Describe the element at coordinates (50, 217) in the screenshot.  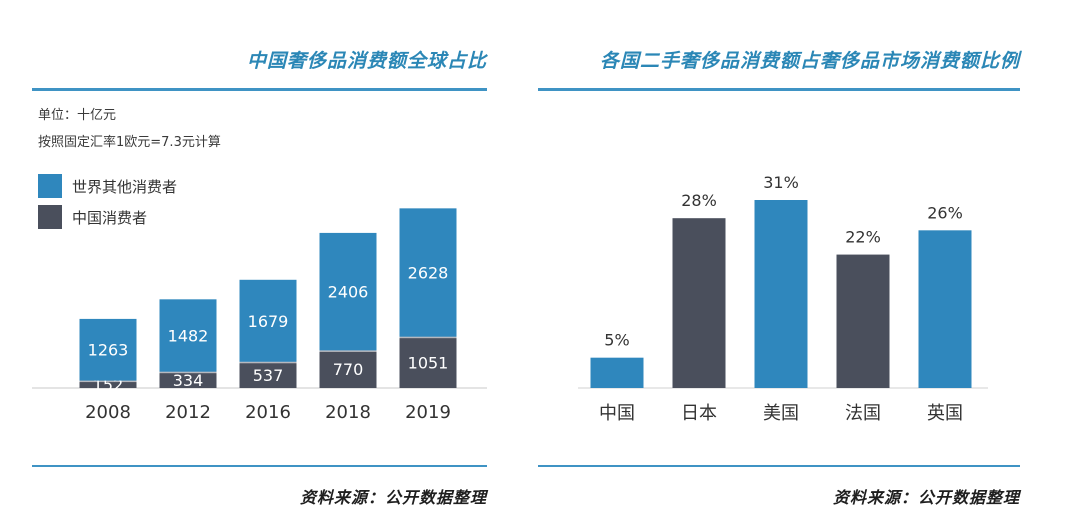
I see `legend-swatch-china` at that location.